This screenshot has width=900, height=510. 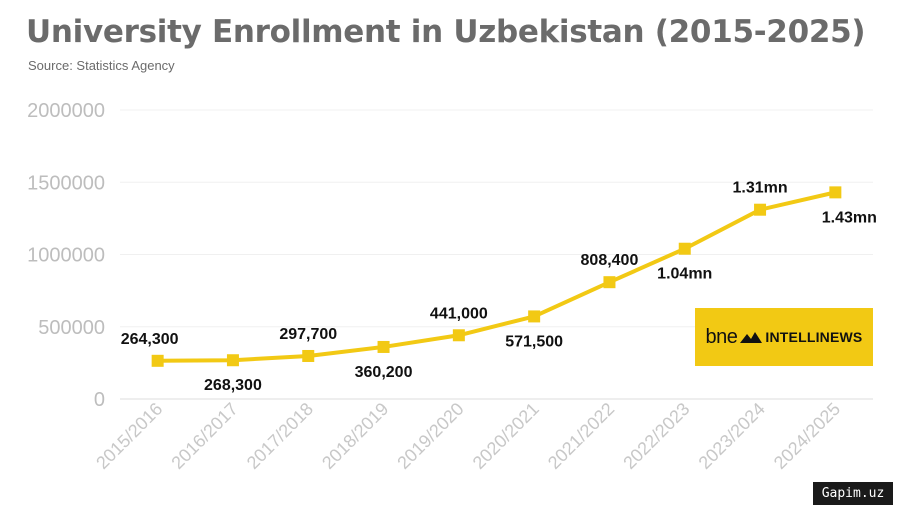 I want to click on y-tick-label: 1000000, so click(x=66, y=256).